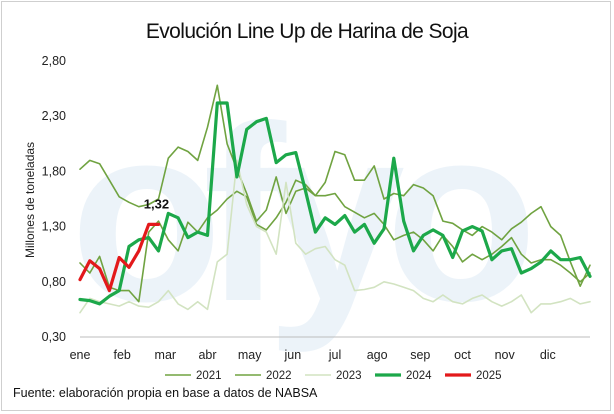 The height and width of the screenshot is (414, 614). What do you see at coordinates (420, 355) in the screenshot?
I see `x-tick-label: sep` at bounding box center [420, 355].